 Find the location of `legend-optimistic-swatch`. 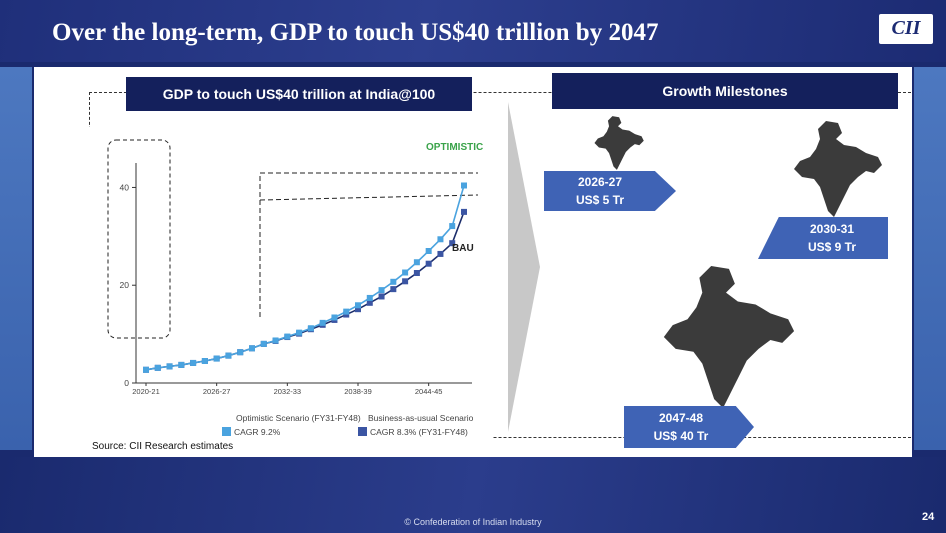

legend-optimistic-swatch is located at coordinates (226, 431).